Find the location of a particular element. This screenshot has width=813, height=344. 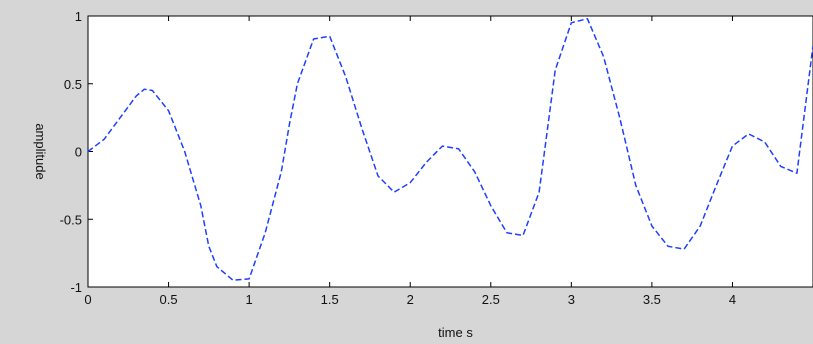

x-axis-label: time s is located at coordinates (455, 332).